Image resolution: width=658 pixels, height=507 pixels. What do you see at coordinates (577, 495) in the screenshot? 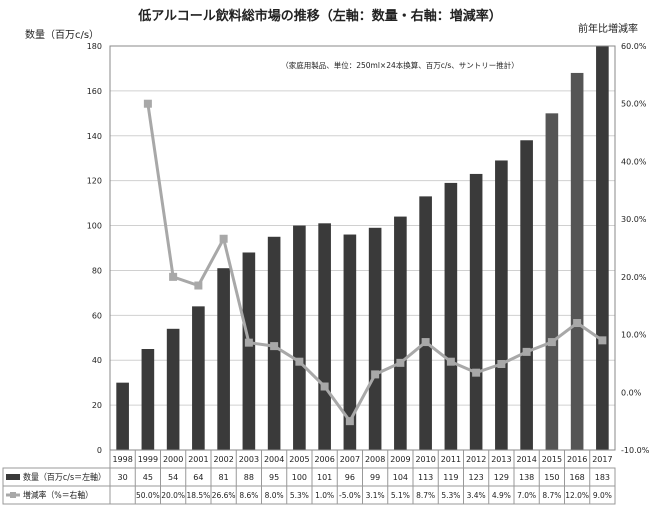
I see `table-rate: 12.0%` at bounding box center [577, 495].